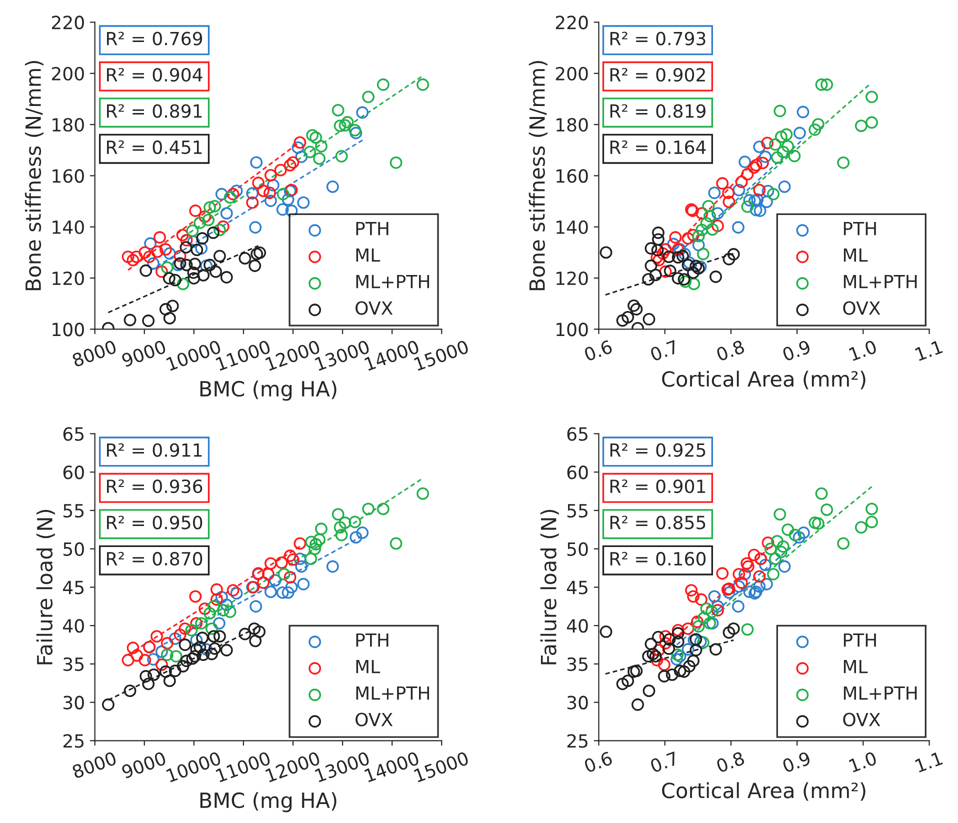 This screenshot has width=958, height=823. I want to click on annotation: R² = 0.870, so click(154, 559).